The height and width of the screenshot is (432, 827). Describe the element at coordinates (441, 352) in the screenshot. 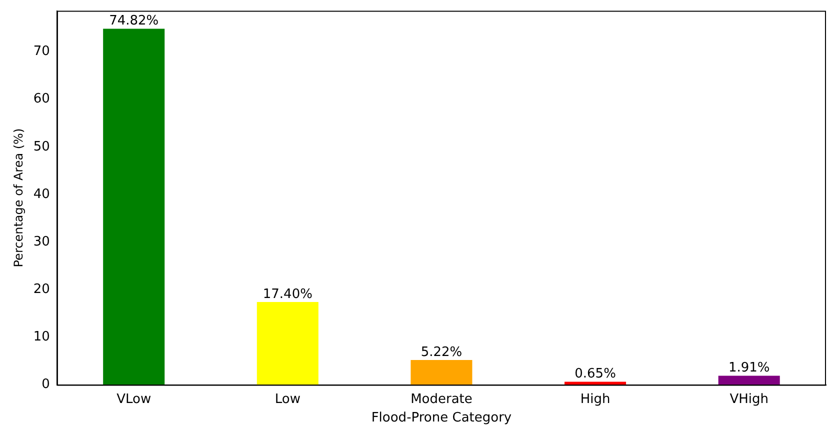

I see `data-label: 5.22%` at that location.